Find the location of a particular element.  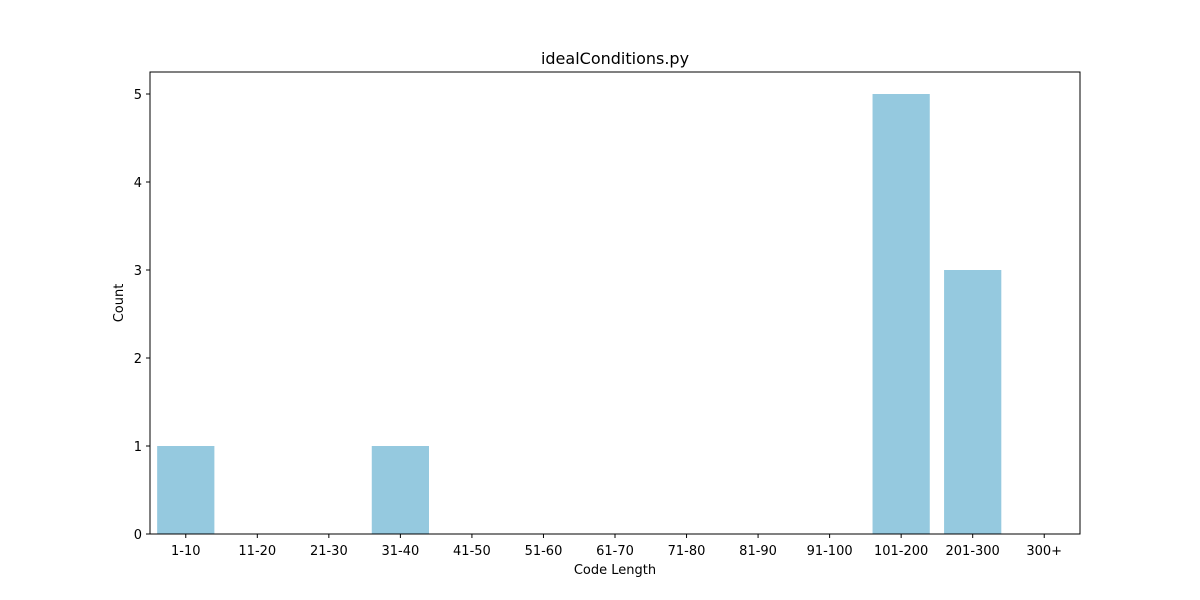

y-tick-label: 0 is located at coordinates (138, 535).